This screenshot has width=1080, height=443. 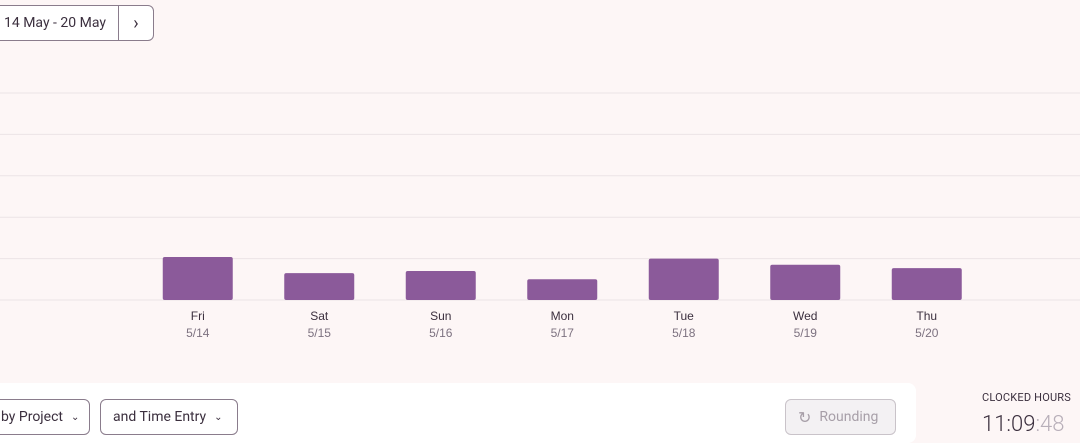 I want to click on x-tick-label: Thu, so click(x=926, y=316).